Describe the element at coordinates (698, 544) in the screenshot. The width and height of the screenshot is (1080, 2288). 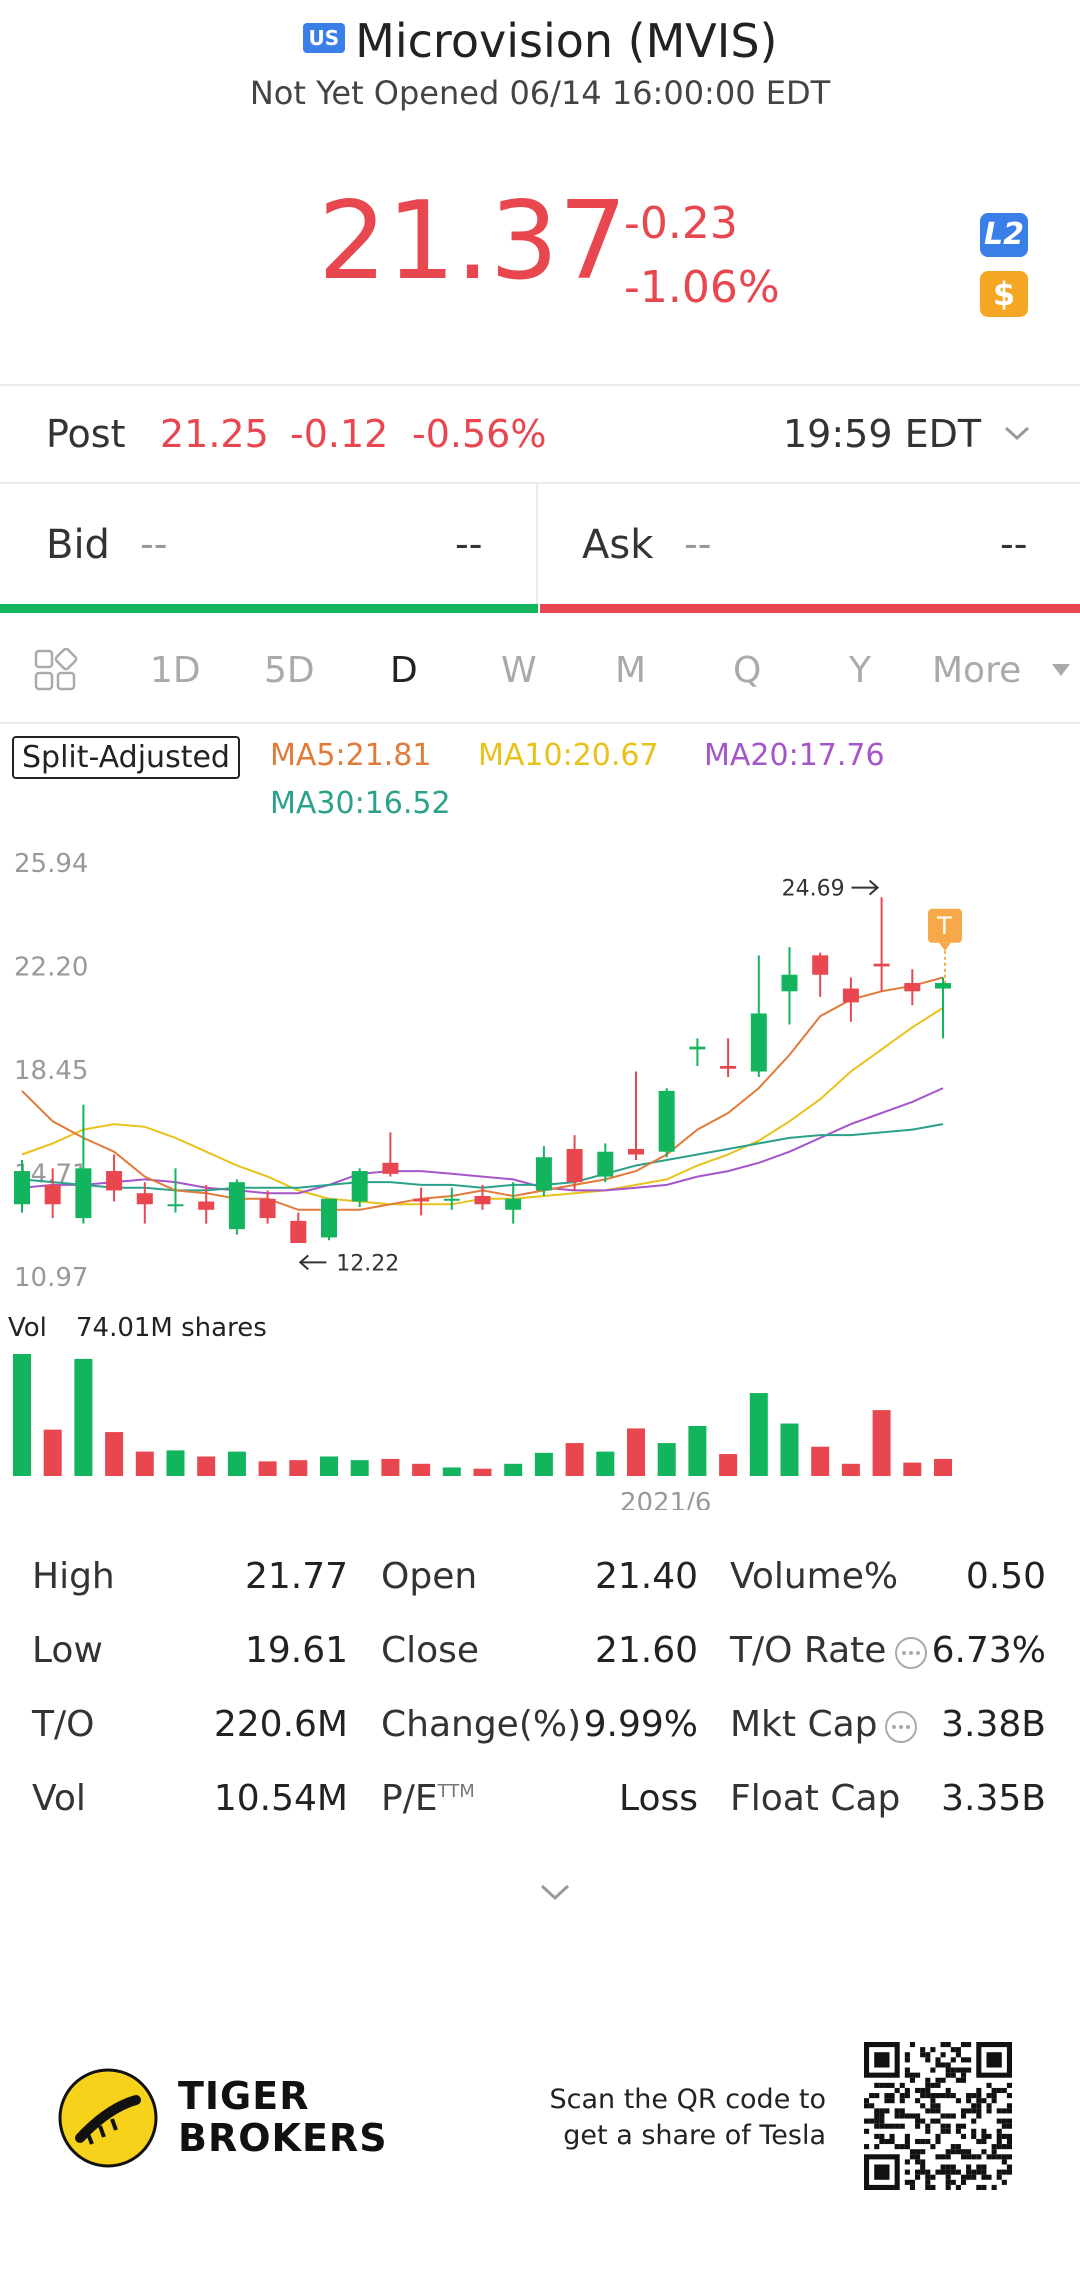
I see `ask-price: --` at that location.